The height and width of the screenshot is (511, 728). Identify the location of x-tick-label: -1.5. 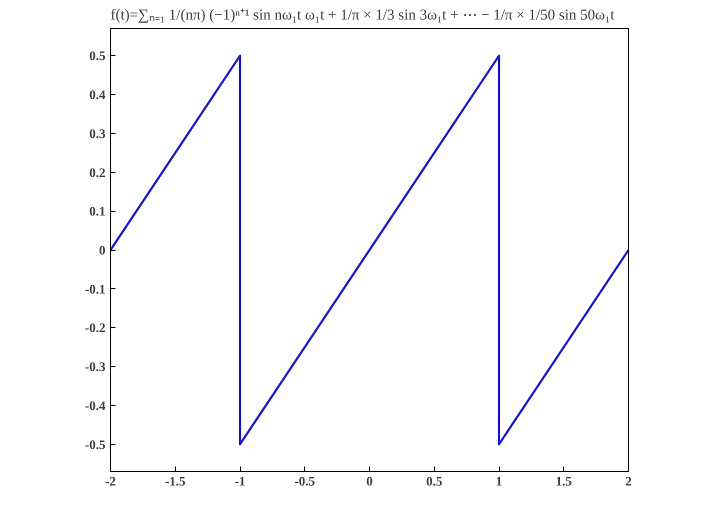
(175, 481).